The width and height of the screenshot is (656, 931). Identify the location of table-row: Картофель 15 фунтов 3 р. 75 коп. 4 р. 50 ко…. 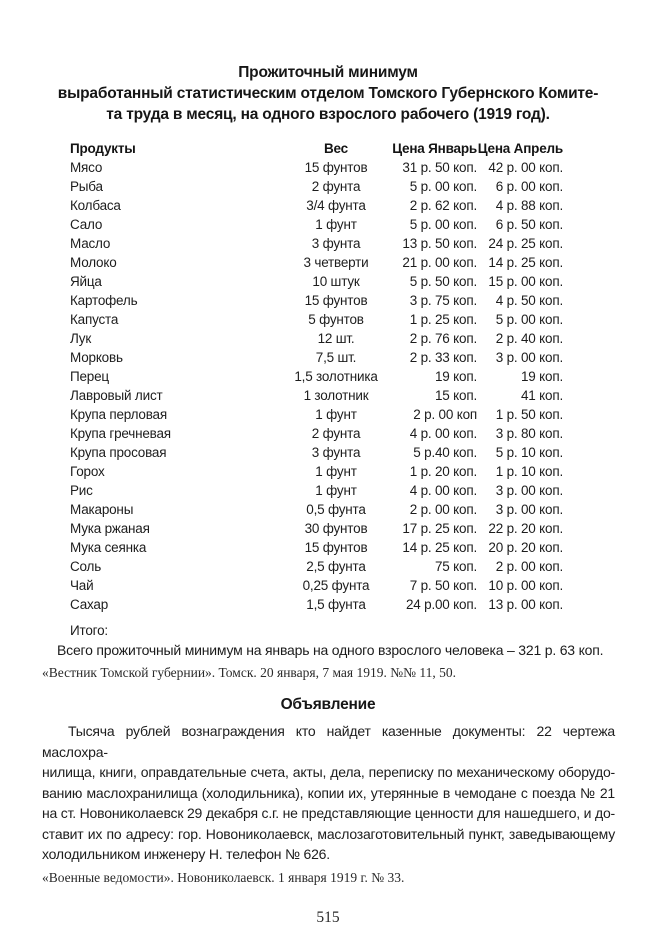
(316, 300).